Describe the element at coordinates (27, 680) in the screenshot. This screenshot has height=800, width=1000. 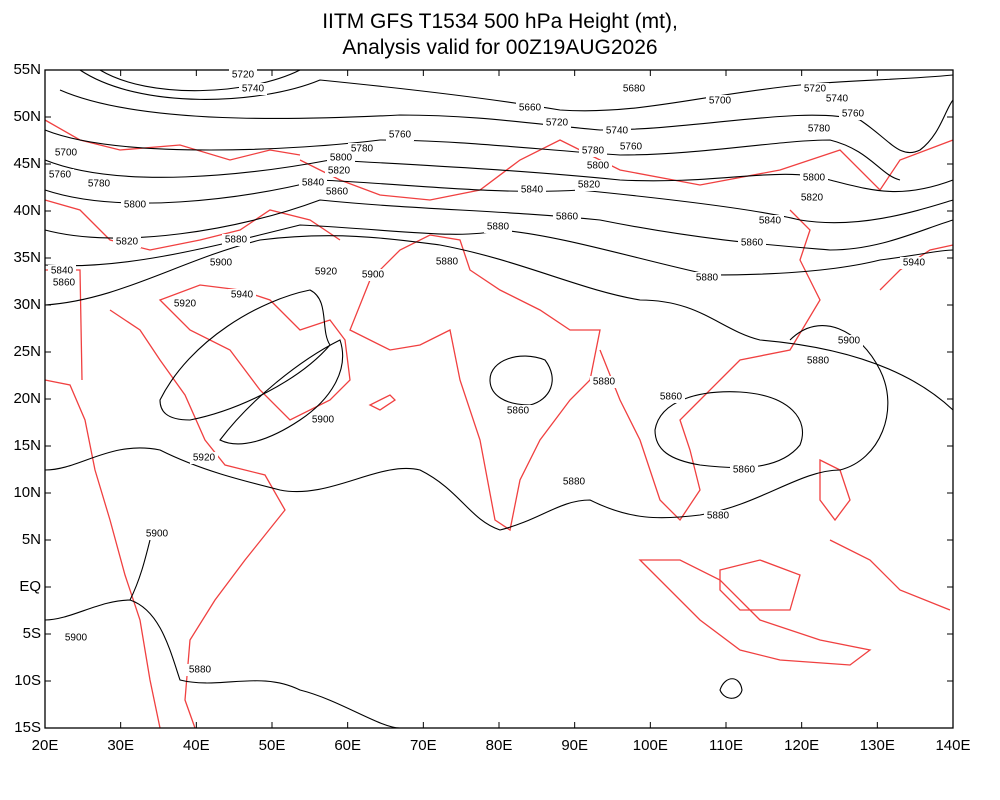
I see `y-tick-label: 10S` at that location.